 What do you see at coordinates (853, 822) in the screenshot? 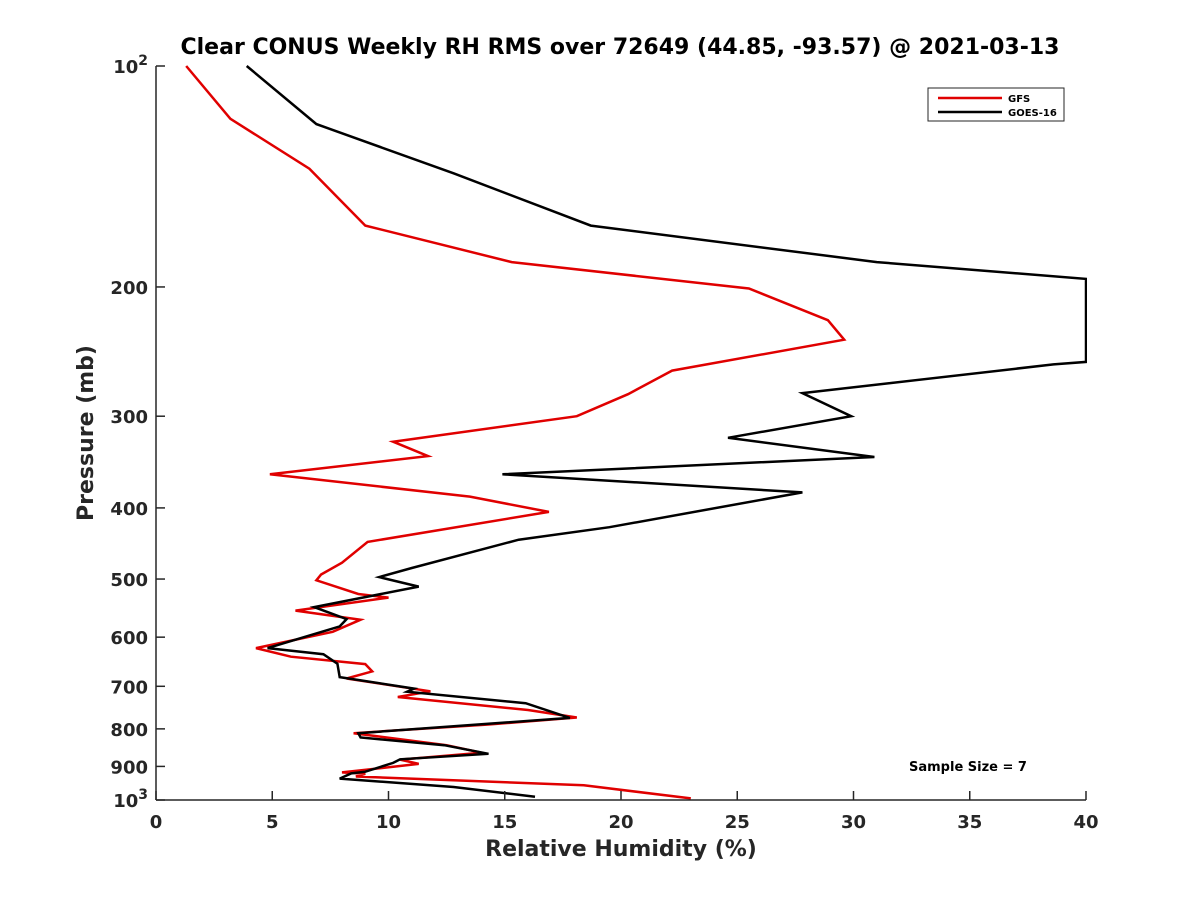
I see `x-tick-label: 30` at bounding box center [853, 822].